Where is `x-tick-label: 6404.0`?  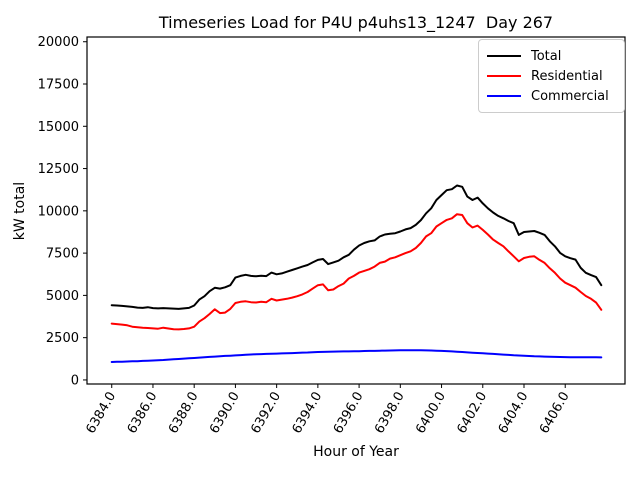 x-tick-label: 6404.0 is located at coordinates (514, 413).